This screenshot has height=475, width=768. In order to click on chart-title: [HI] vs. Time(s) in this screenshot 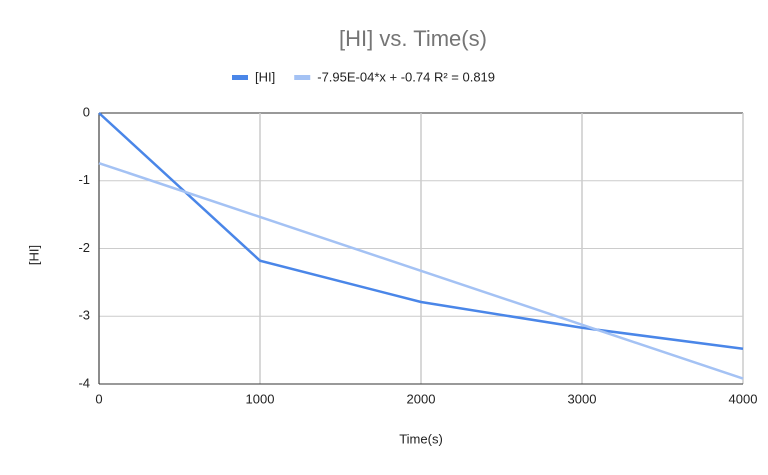, I will do `click(413, 38)`.